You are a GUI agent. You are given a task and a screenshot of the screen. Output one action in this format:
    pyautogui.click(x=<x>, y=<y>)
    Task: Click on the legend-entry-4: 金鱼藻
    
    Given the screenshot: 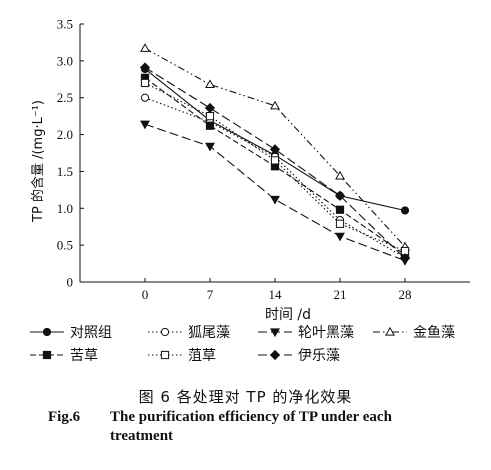 What is the action you would take?
    pyautogui.click(x=414, y=332)
    